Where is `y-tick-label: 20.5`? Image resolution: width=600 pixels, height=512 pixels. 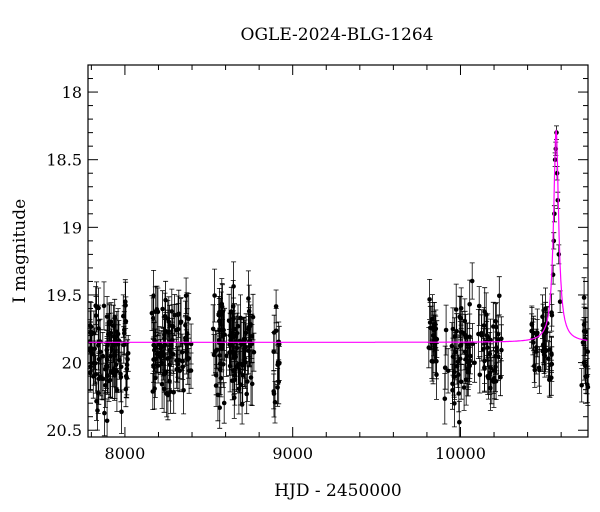
y-tick-label: 20.5 is located at coordinates (64, 430).